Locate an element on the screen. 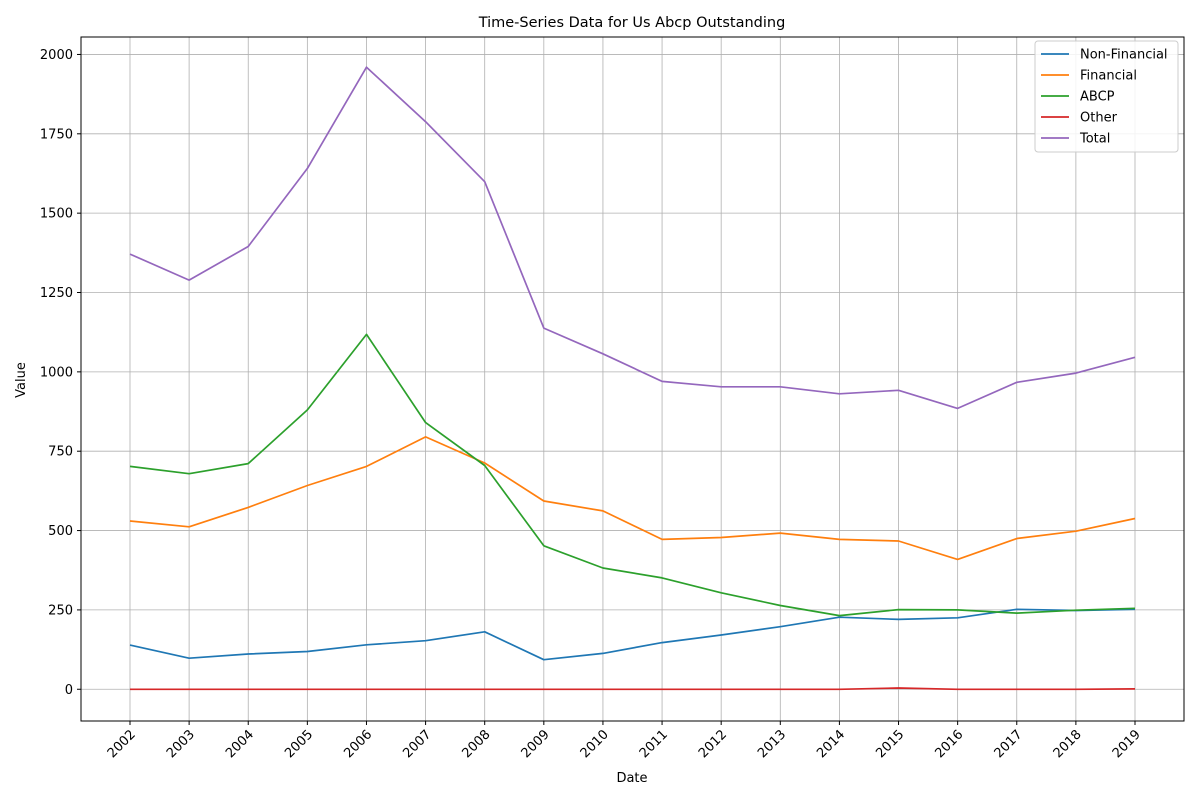 The width and height of the screenshot is (1200, 804). legend-label-other: Other is located at coordinates (1099, 118).